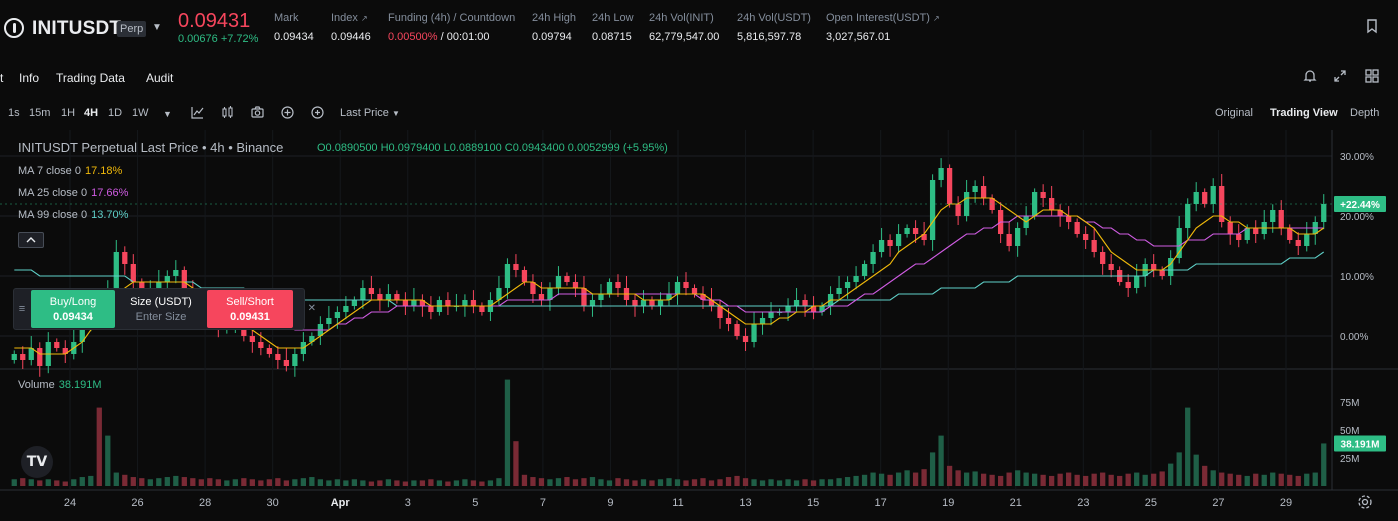 This screenshot has height=521, width=1398. What do you see at coordinates (351, 27) in the screenshot?
I see `stat-index: Index ↗ 0.09446` at bounding box center [351, 27].